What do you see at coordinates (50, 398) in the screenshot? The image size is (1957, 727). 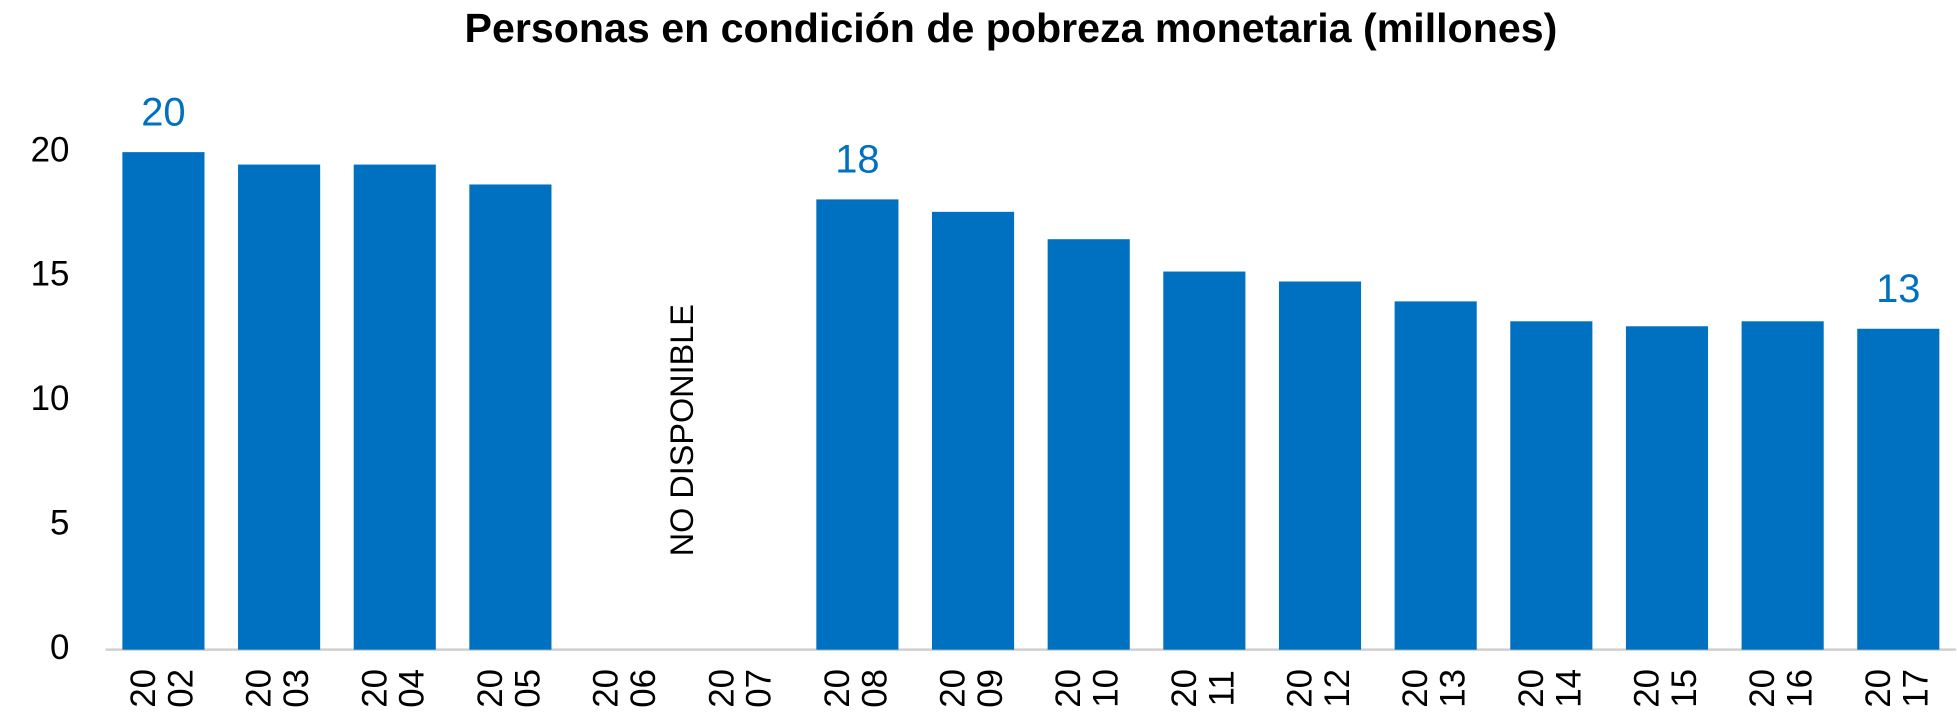 I see `y-tick-label: 10` at bounding box center [50, 398].